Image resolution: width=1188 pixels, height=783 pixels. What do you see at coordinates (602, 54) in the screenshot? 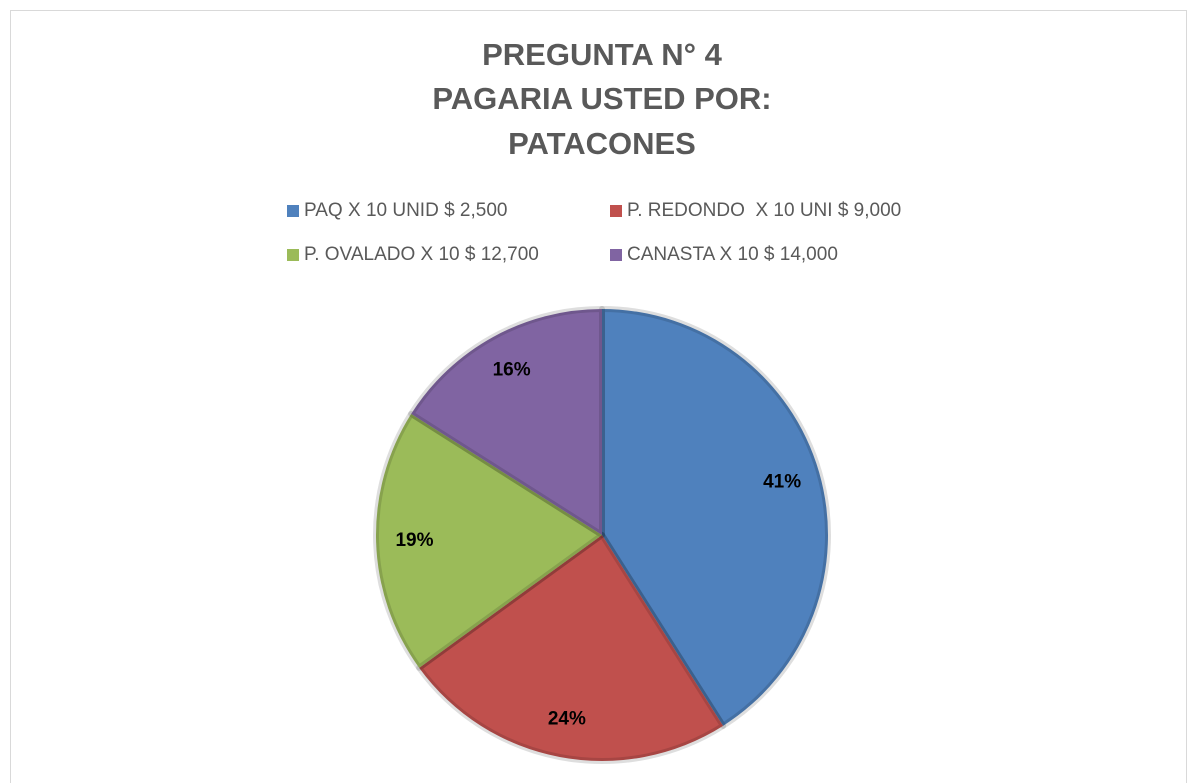
I see `chart-title: PREGUNTA N° 4` at bounding box center [602, 54].